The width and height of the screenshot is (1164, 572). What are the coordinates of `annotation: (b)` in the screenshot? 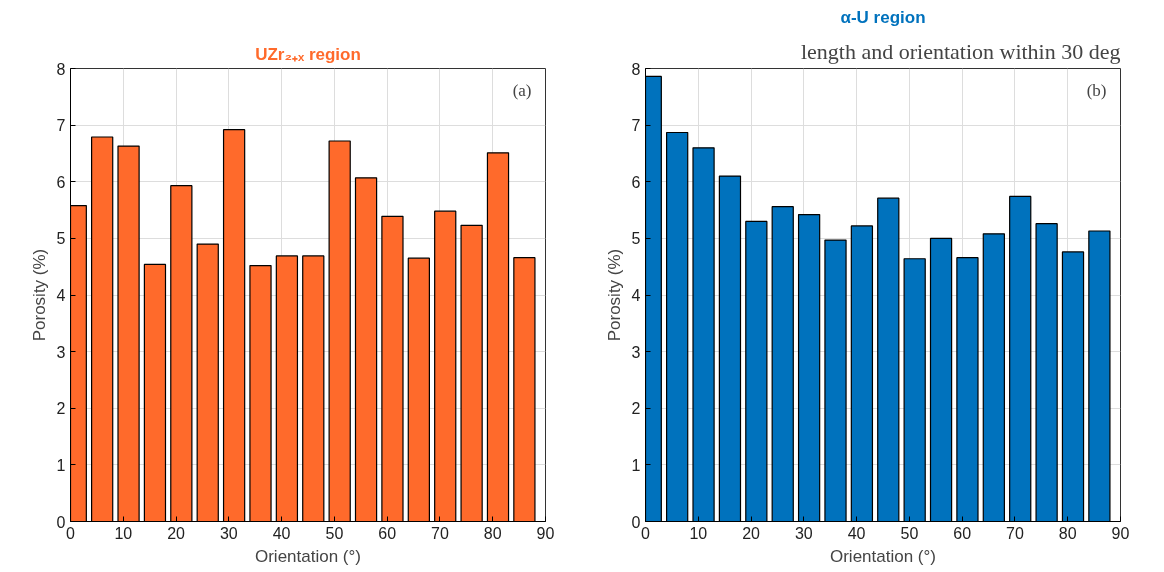 It's located at (1096, 90).